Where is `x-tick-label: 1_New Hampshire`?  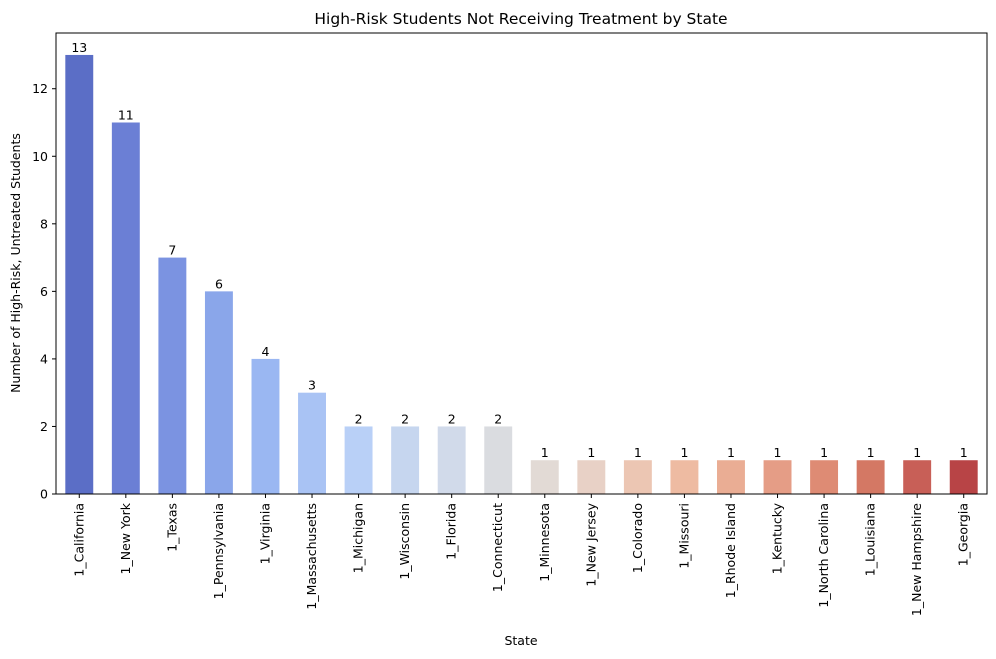 x-tick-label: 1_New Hampshire is located at coordinates (916, 559).